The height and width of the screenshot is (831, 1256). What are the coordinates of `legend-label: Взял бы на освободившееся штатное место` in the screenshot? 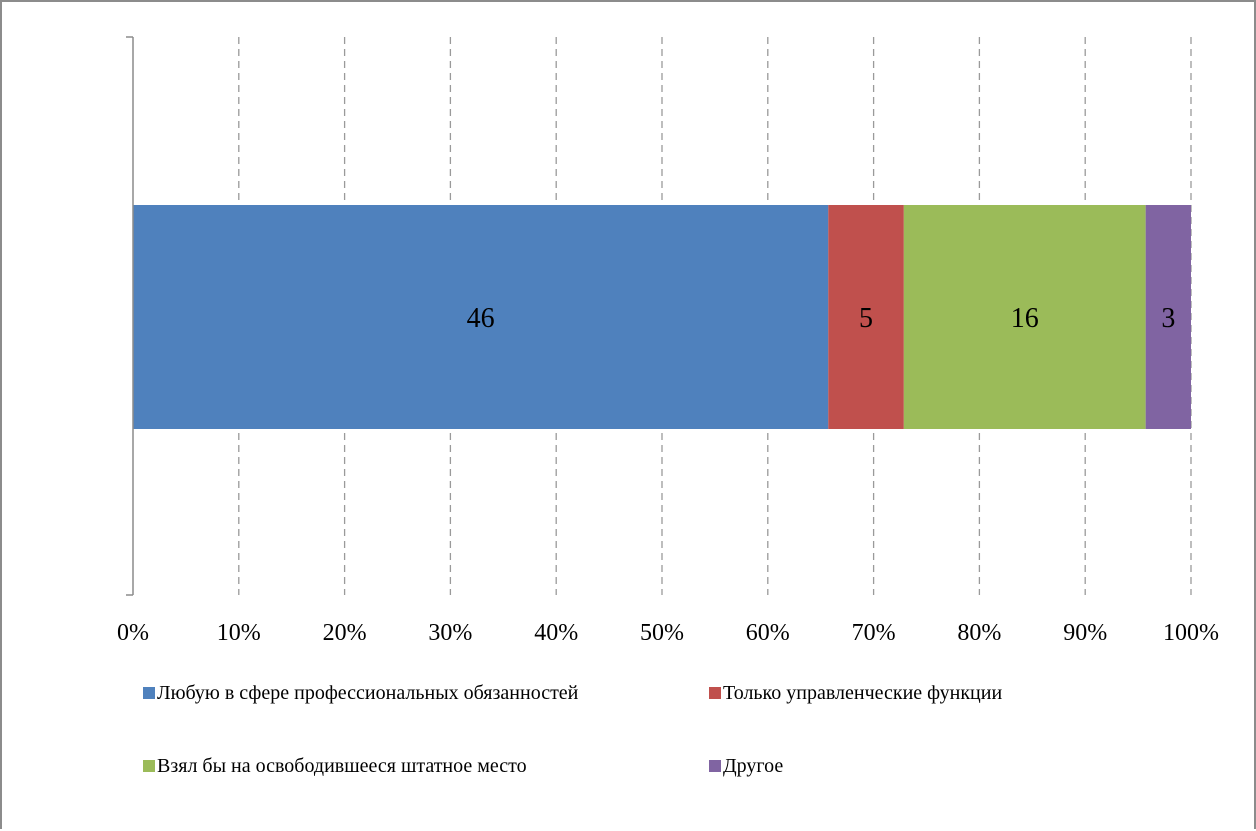 It's located at (342, 766).